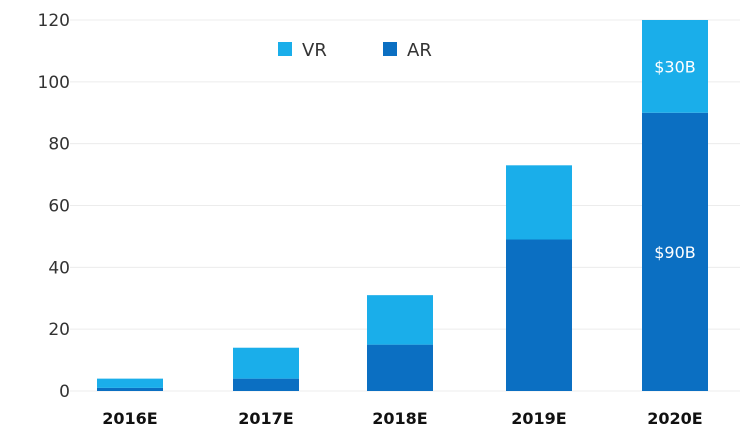  Describe the element at coordinates (285, 49) in the screenshot. I see `legend-swatch-vr` at that location.